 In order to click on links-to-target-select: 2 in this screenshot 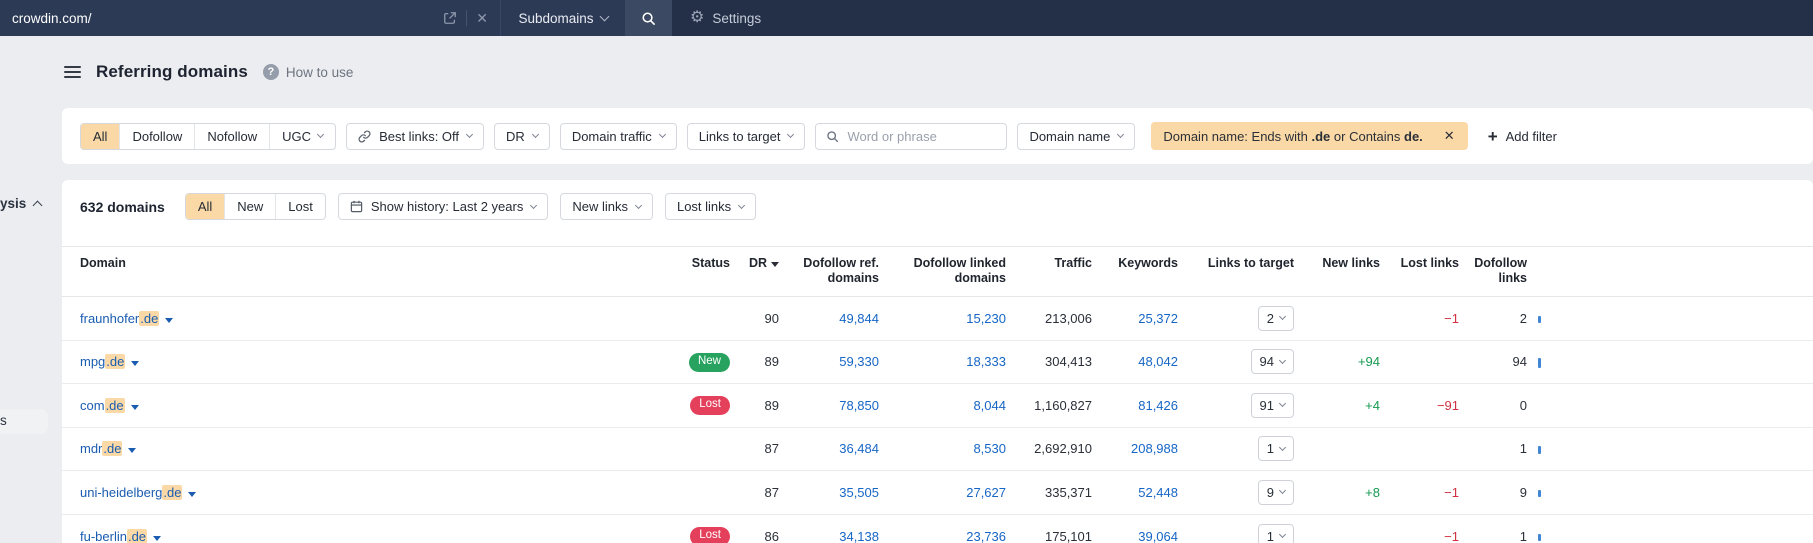, I will do `click(1275, 318)`.